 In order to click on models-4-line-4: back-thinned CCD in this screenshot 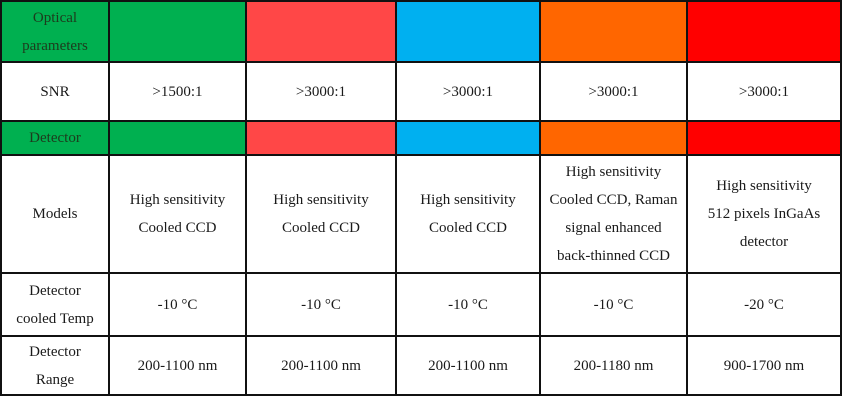, I will do `click(613, 256)`.